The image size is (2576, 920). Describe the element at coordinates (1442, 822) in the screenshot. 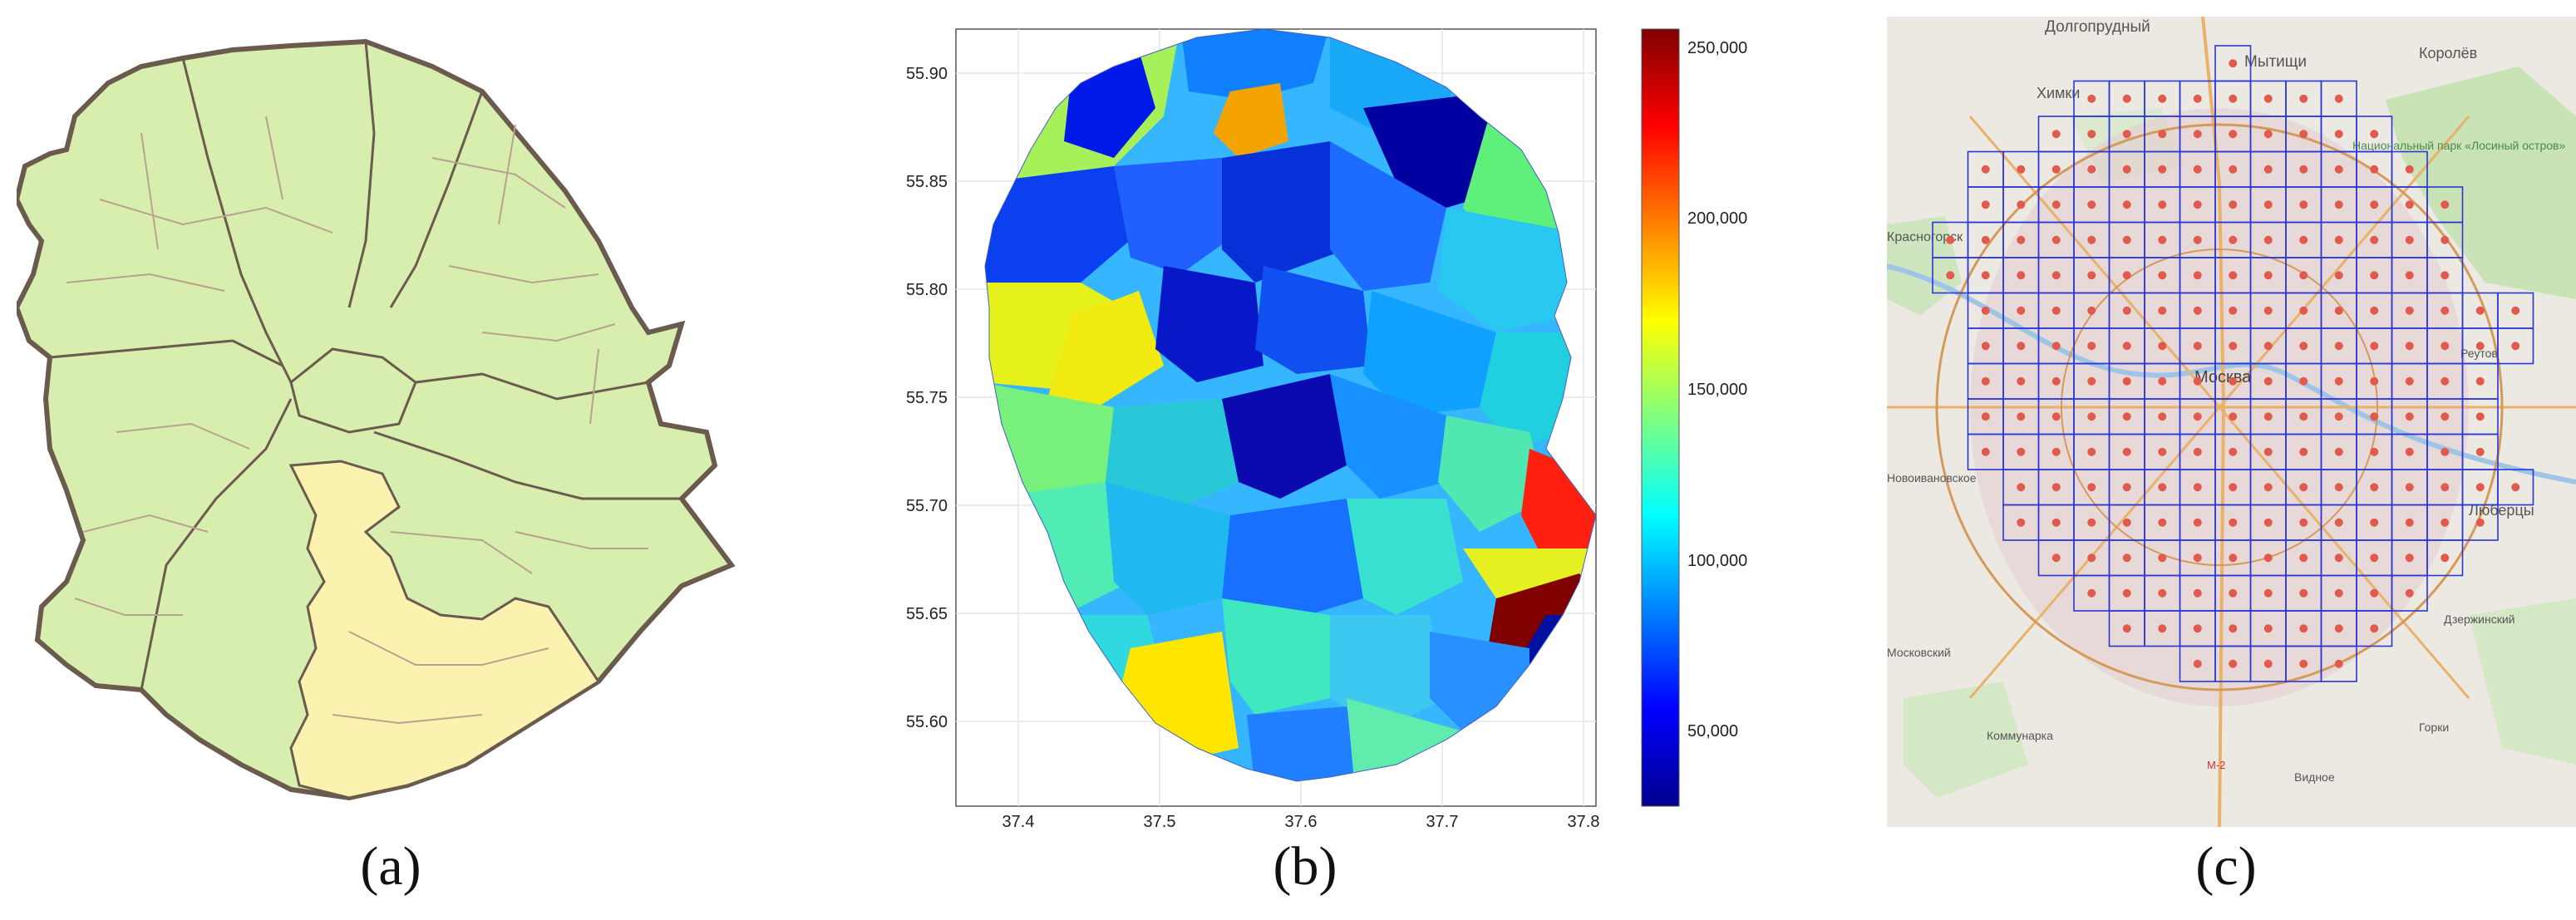

I see `x-tick-label: 37.7` at that location.